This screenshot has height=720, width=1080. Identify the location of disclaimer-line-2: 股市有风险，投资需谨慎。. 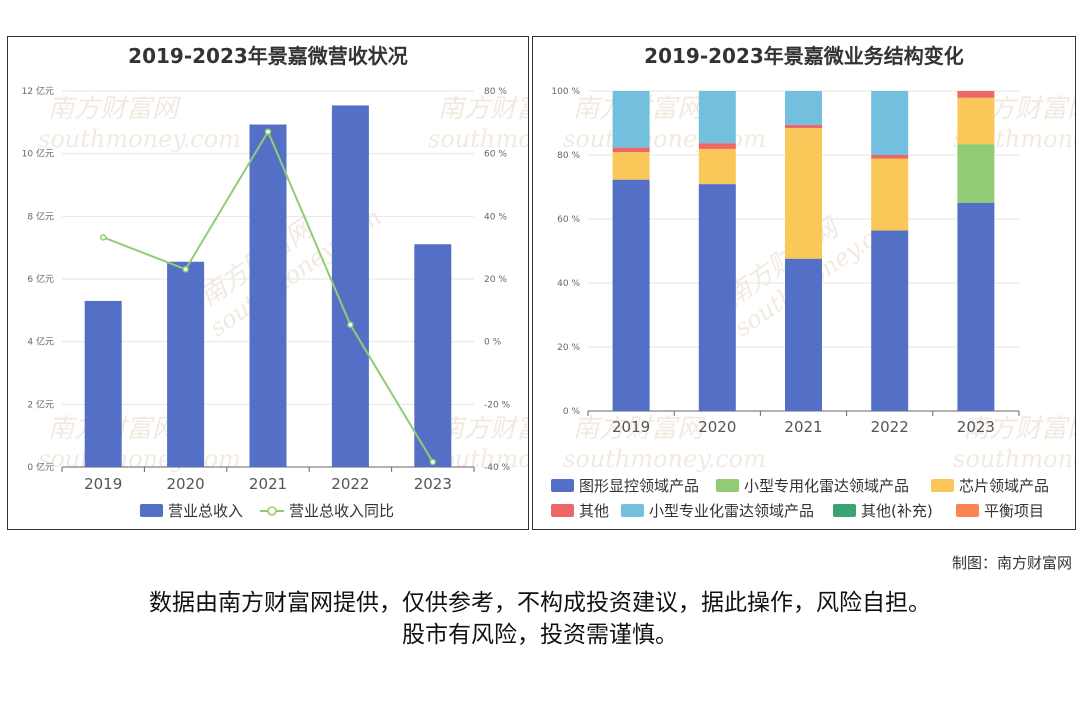
(540, 635).